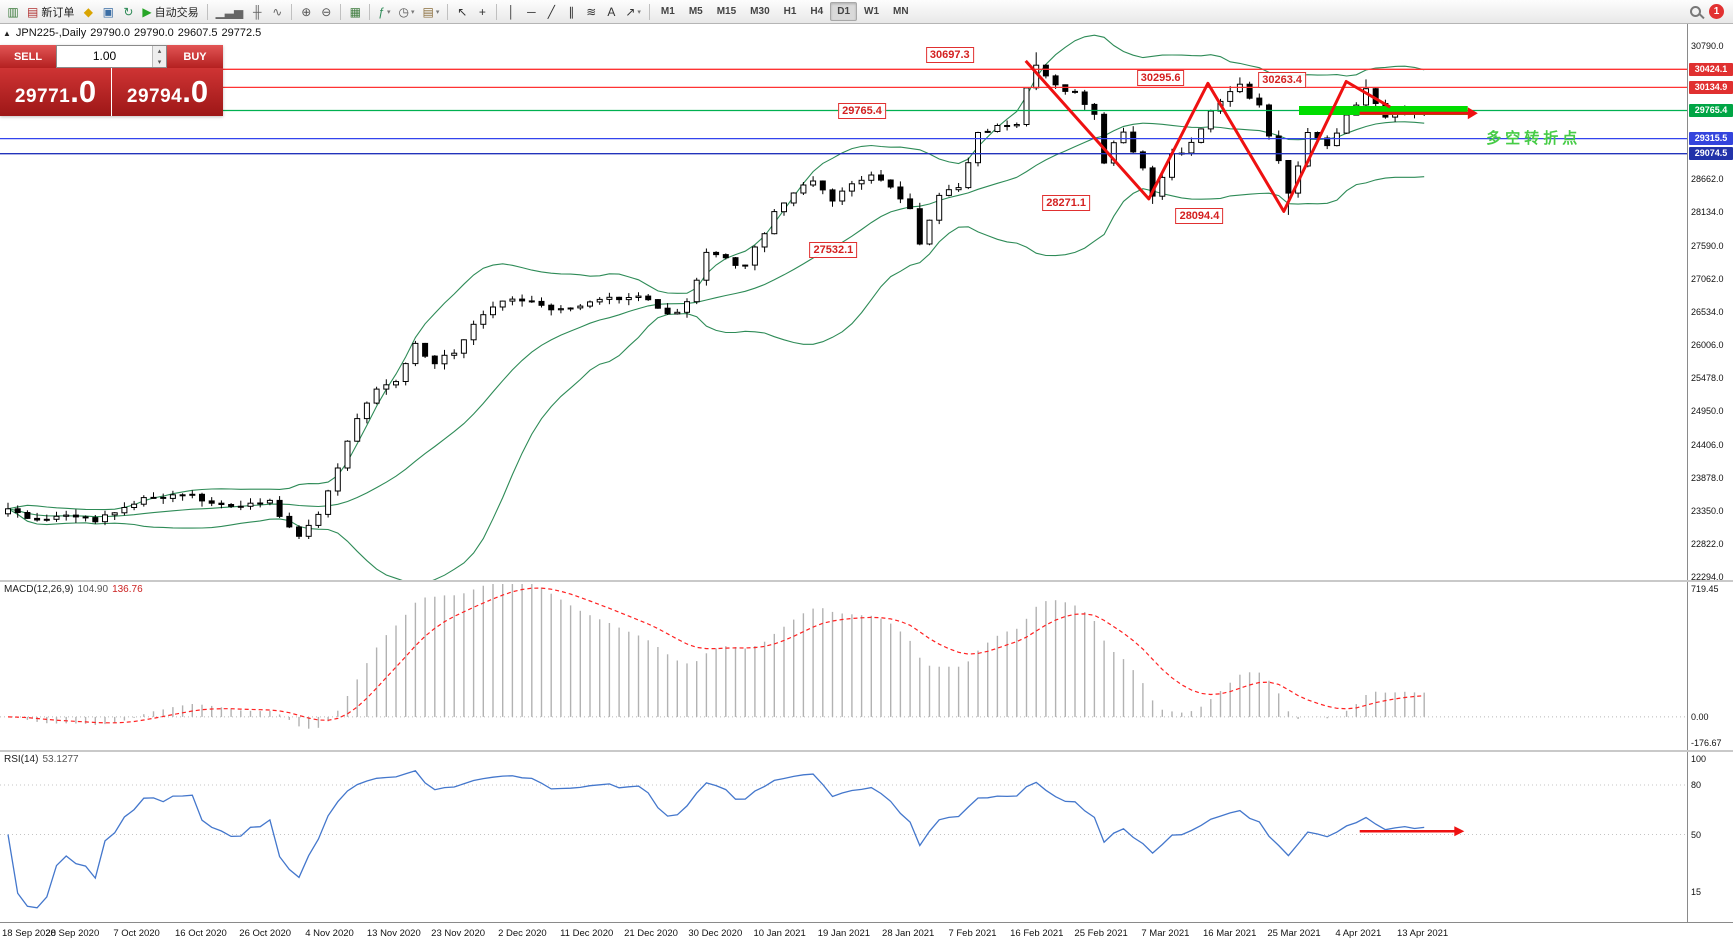  I want to click on price-annotation-28271.1: 28271.1, so click(1066, 202).